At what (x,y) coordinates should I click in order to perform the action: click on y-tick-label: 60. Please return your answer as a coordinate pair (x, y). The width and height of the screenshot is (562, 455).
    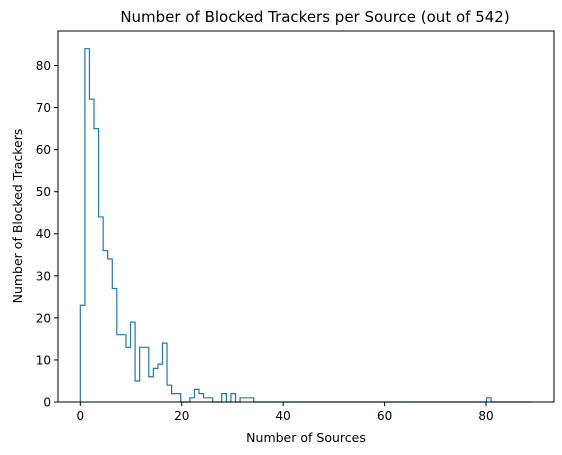
    Looking at the image, I should click on (43, 150).